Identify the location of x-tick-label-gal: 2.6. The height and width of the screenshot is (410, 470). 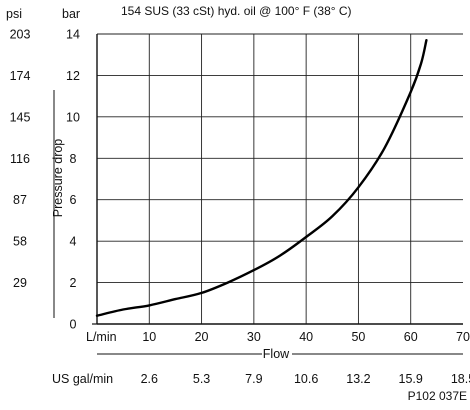
(149, 379).